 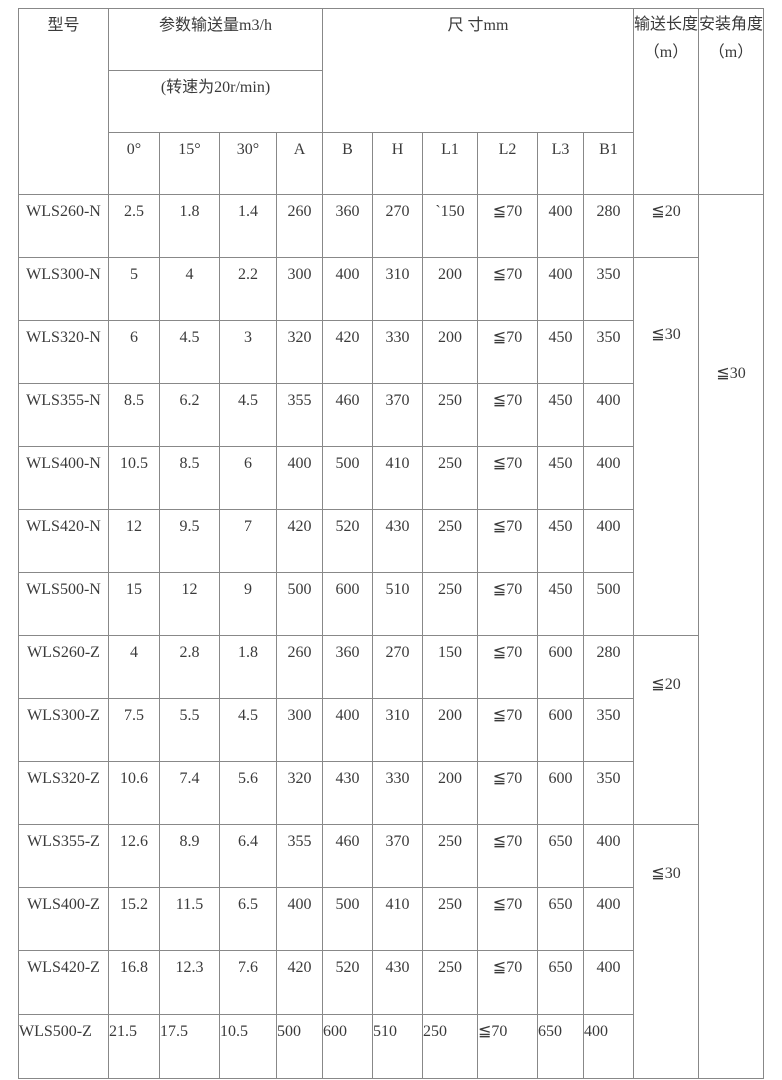 What do you see at coordinates (397, 352) in the screenshot?
I see `value-cell: 330` at bounding box center [397, 352].